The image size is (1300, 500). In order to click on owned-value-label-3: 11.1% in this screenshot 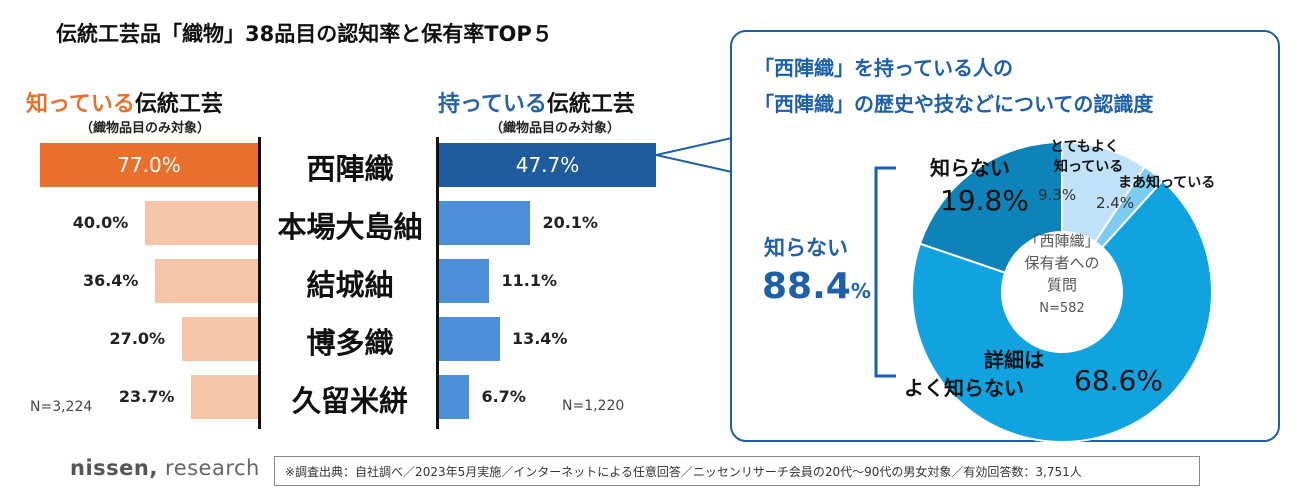, I will do `click(529, 280)`.